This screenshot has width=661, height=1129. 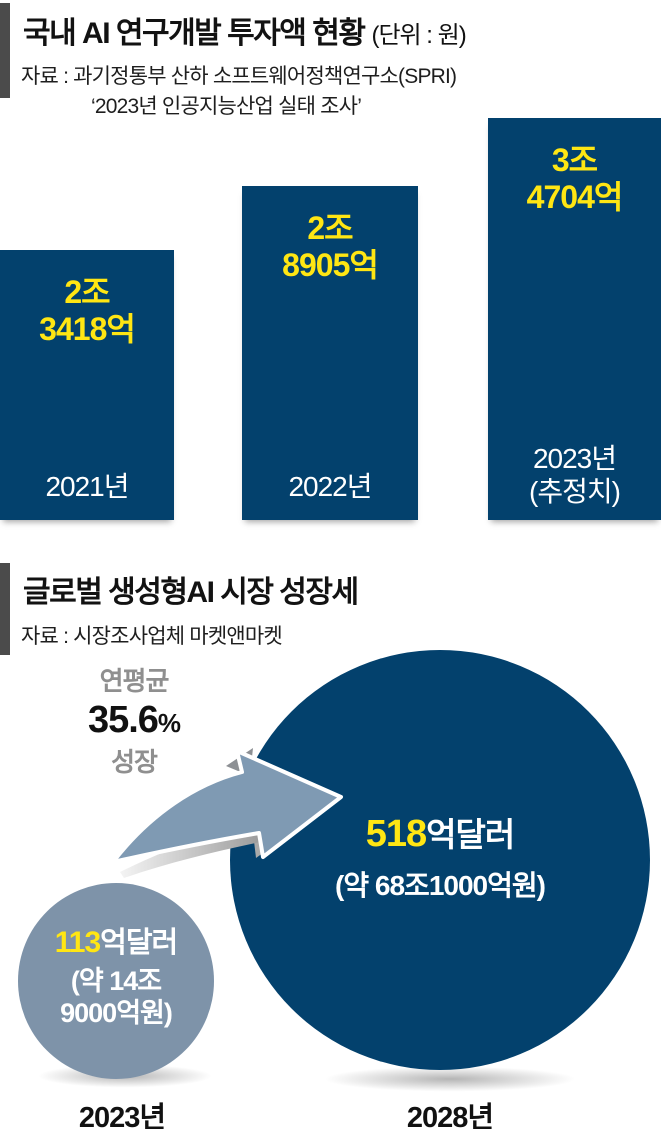 What do you see at coordinates (116, 997) in the screenshot?
I see `bubble-2023-subvalue: (약 14조 9000억원)` at bounding box center [116, 997].